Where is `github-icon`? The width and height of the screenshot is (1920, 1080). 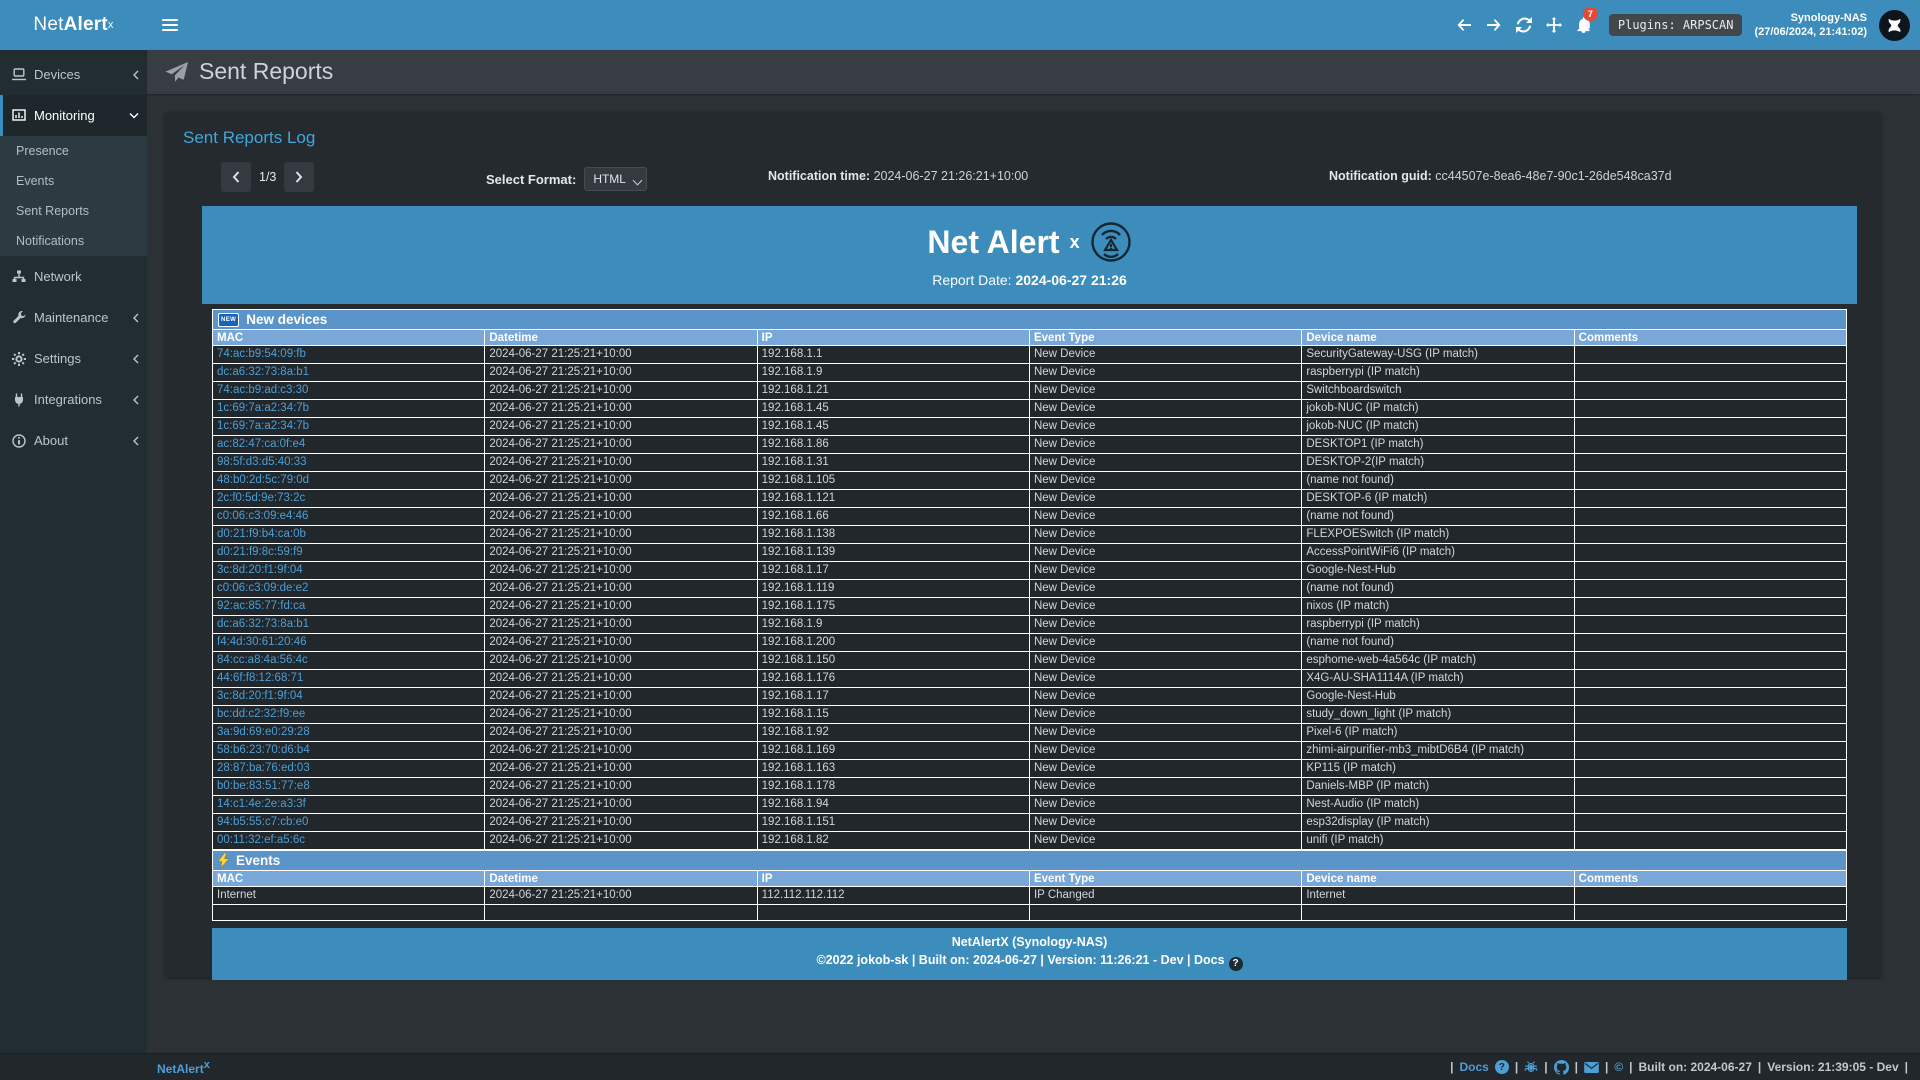 github-icon is located at coordinates (1561, 1067).